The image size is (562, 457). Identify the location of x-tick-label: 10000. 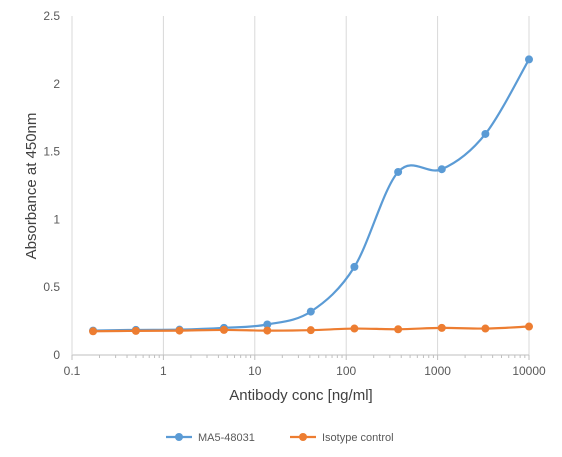
(529, 371).